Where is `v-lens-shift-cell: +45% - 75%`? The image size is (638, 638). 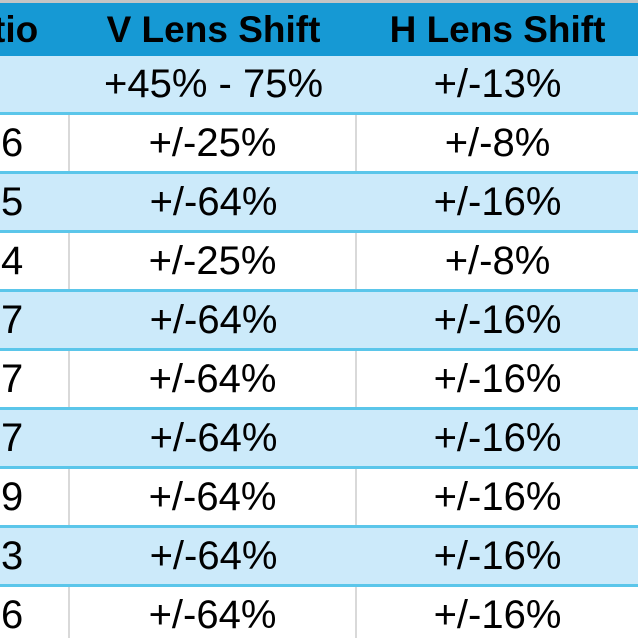 v-lens-shift-cell: +45% - 75% is located at coordinates (213, 83).